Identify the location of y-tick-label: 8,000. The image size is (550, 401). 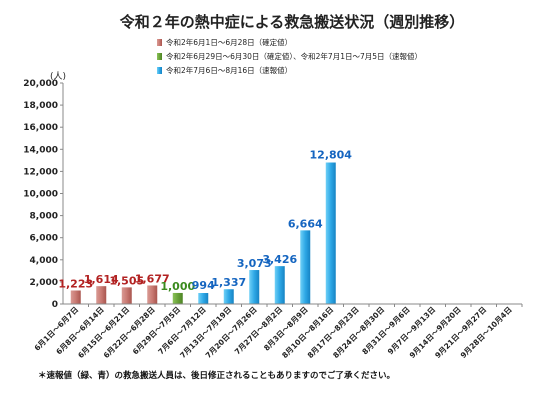
(44, 217).